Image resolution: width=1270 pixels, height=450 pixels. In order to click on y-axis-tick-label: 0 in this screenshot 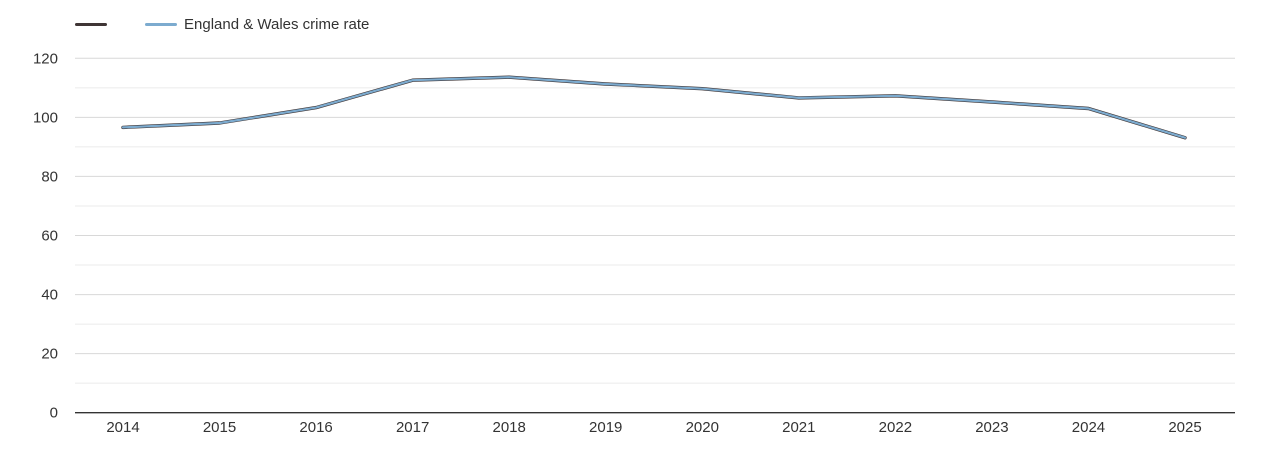, I will do `click(54, 413)`.